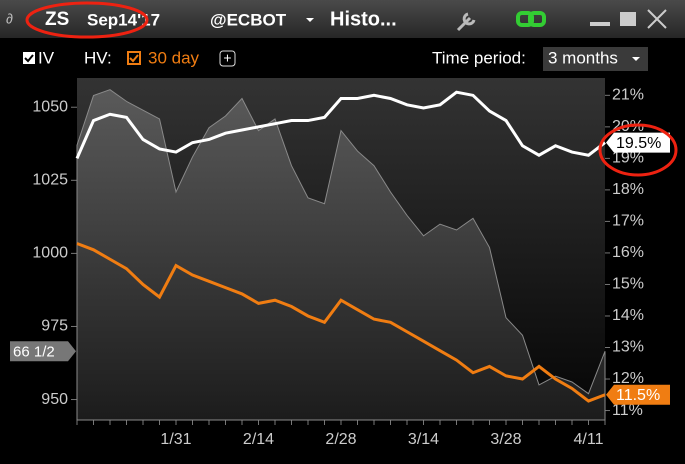 Image resolution: width=685 pixels, height=464 pixels. What do you see at coordinates (583, 57) in the screenshot?
I see `period-value: 3 months` at bounding box center [583, 57].